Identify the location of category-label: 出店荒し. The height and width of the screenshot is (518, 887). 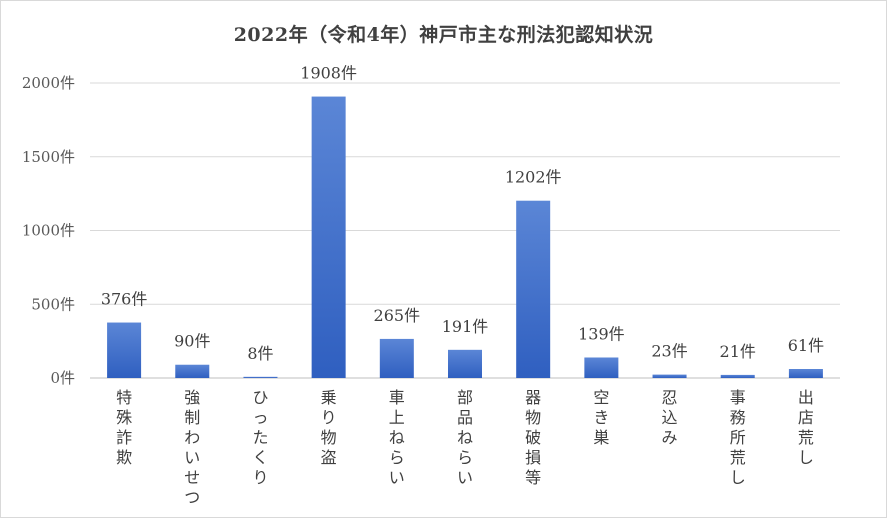
(806, 427).